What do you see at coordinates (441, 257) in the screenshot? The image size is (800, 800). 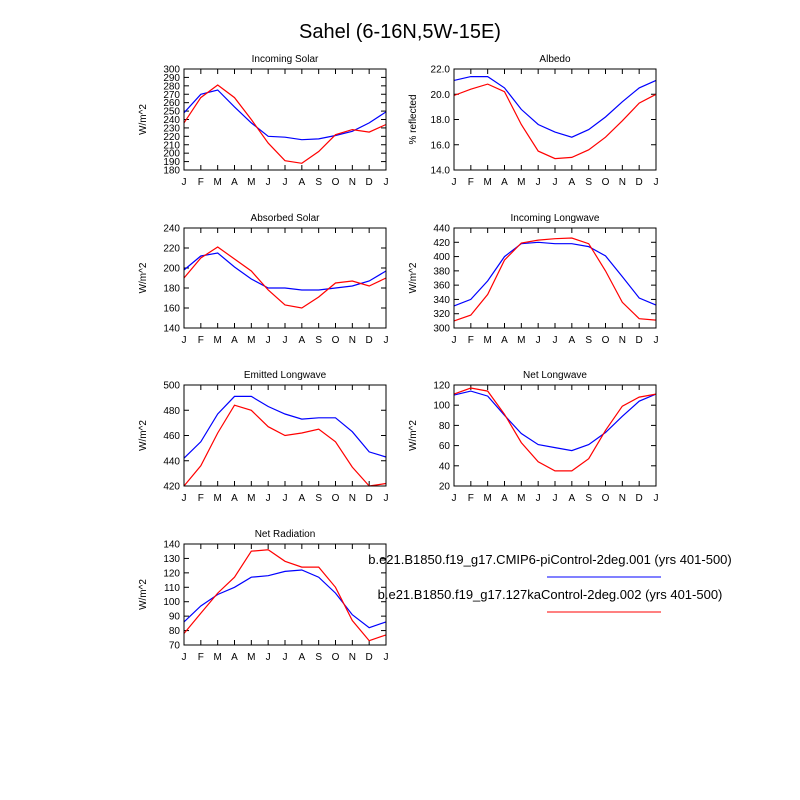 I see `y-tick-label: 400` at bounding box center [441, 257].